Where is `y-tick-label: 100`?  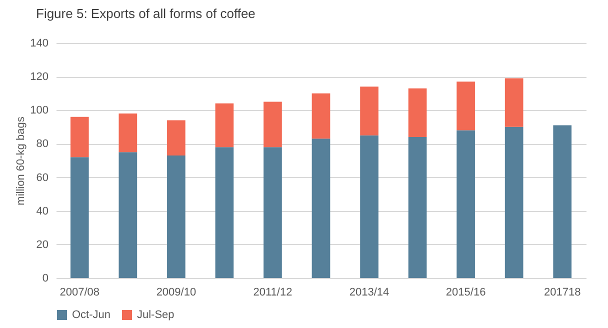 y-tick-label: 100 is located at coordinates (39, 110).